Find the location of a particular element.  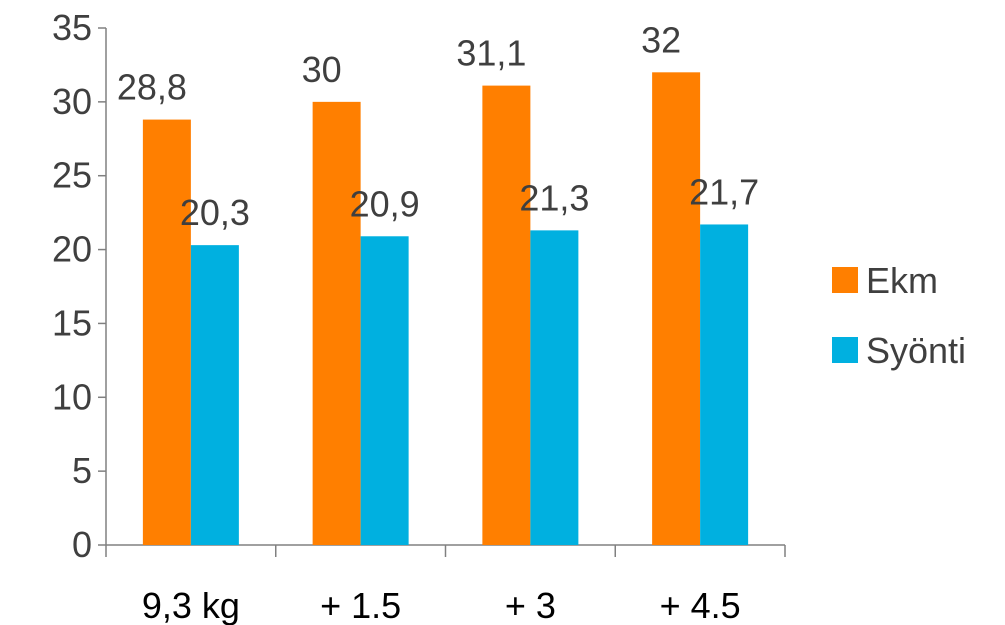

y-tick-label: 30 is located at coordinates (72, 101).